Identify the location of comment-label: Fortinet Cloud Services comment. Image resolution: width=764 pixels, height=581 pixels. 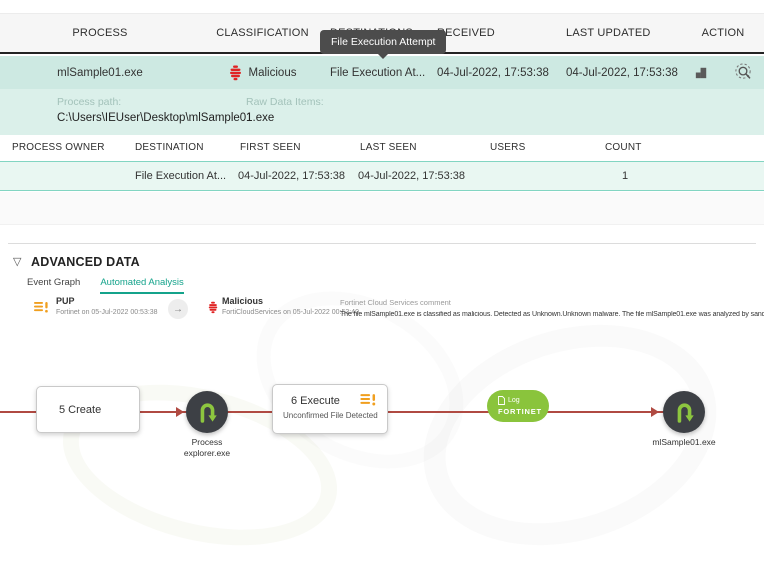
(395, 302).